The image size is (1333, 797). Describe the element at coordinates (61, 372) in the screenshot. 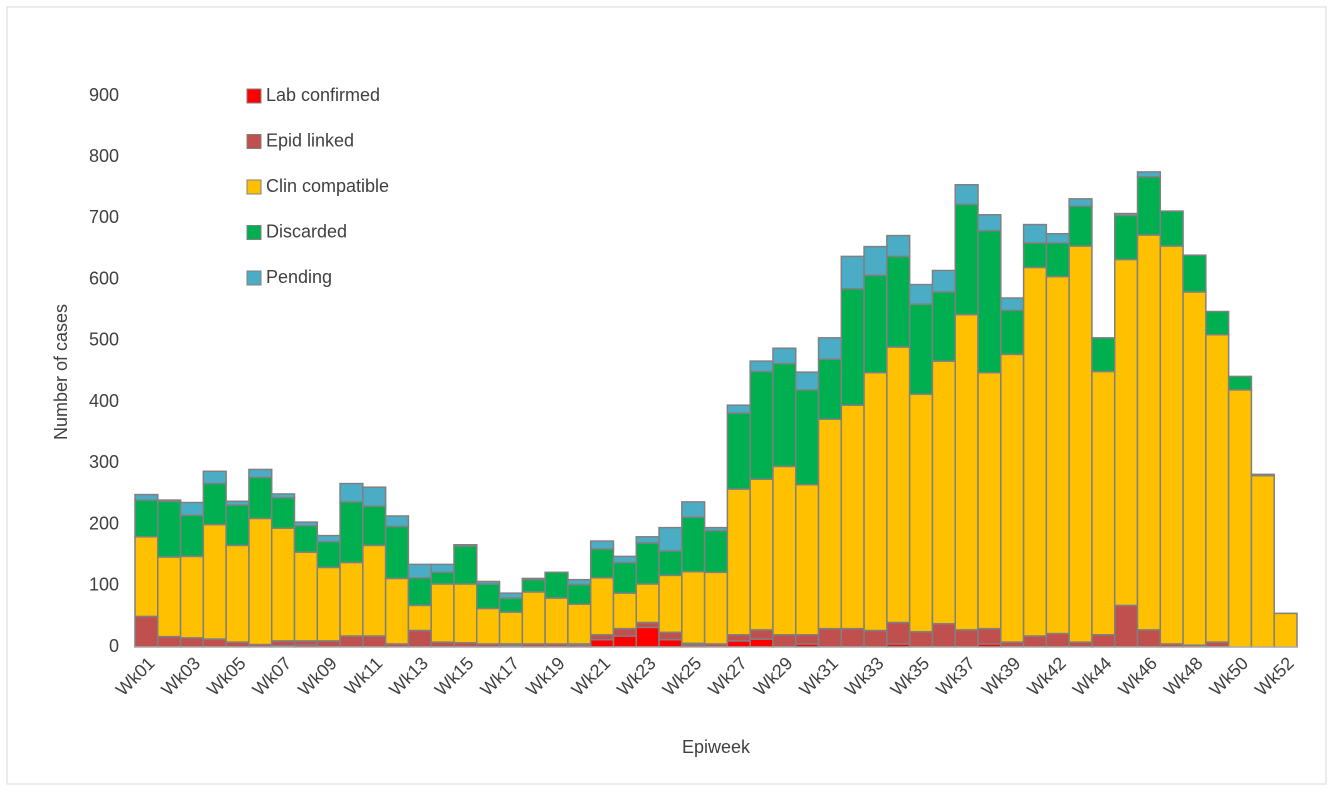

I see `y-axis-label: Number of cases` at that location.